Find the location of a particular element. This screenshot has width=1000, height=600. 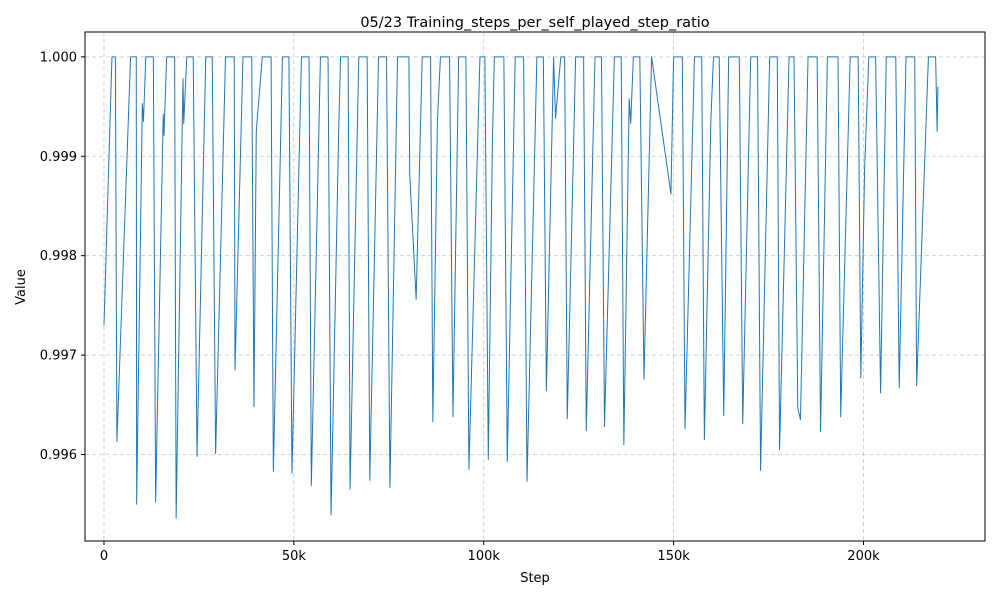

y-tick-label: 0.999 is located at coordinates (58, 157).